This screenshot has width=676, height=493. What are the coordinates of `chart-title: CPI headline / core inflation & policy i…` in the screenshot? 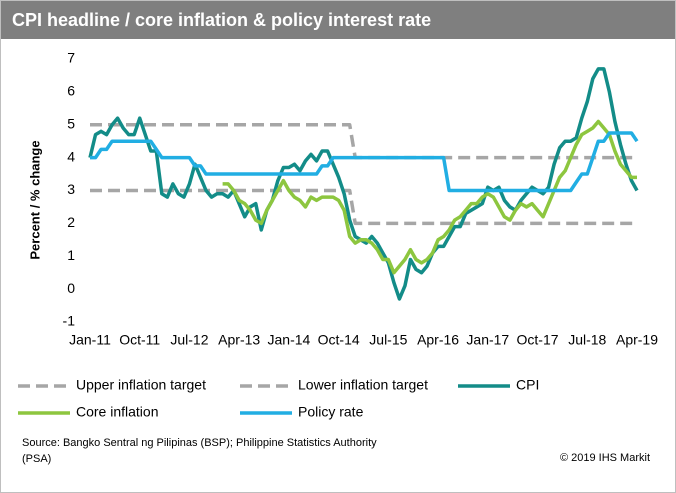 It's located at (221, 20).